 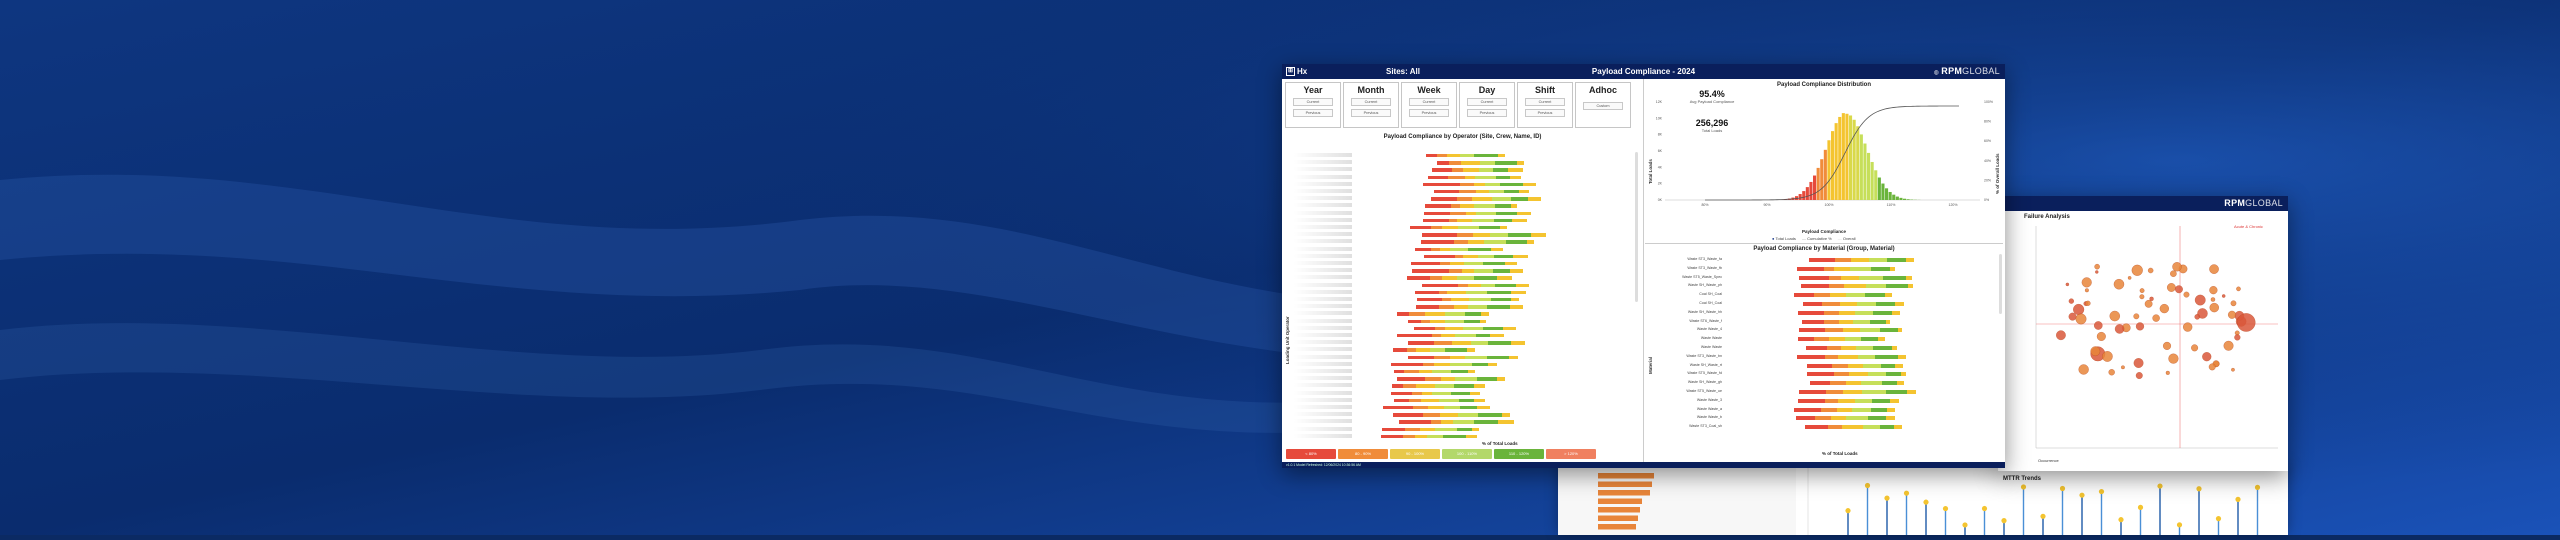 What do you see at coordinates (1429, 113) in the screenshot?
I see `week-previous-button: Previous` at bounding box center [1429, 113].